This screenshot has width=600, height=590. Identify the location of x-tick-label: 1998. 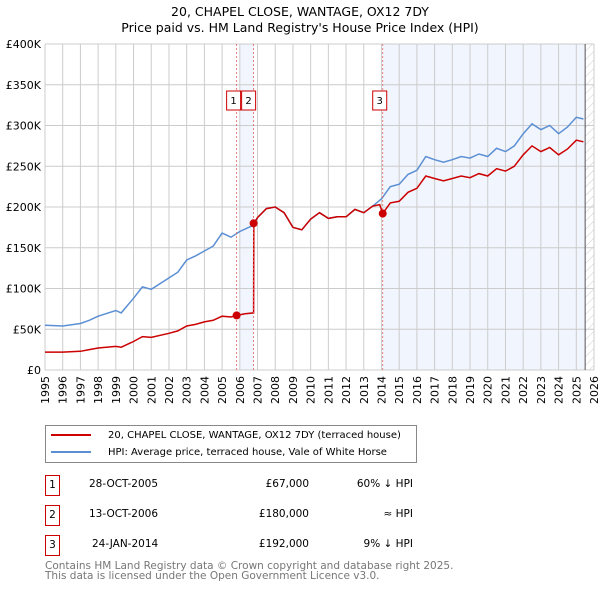
(98, 390).